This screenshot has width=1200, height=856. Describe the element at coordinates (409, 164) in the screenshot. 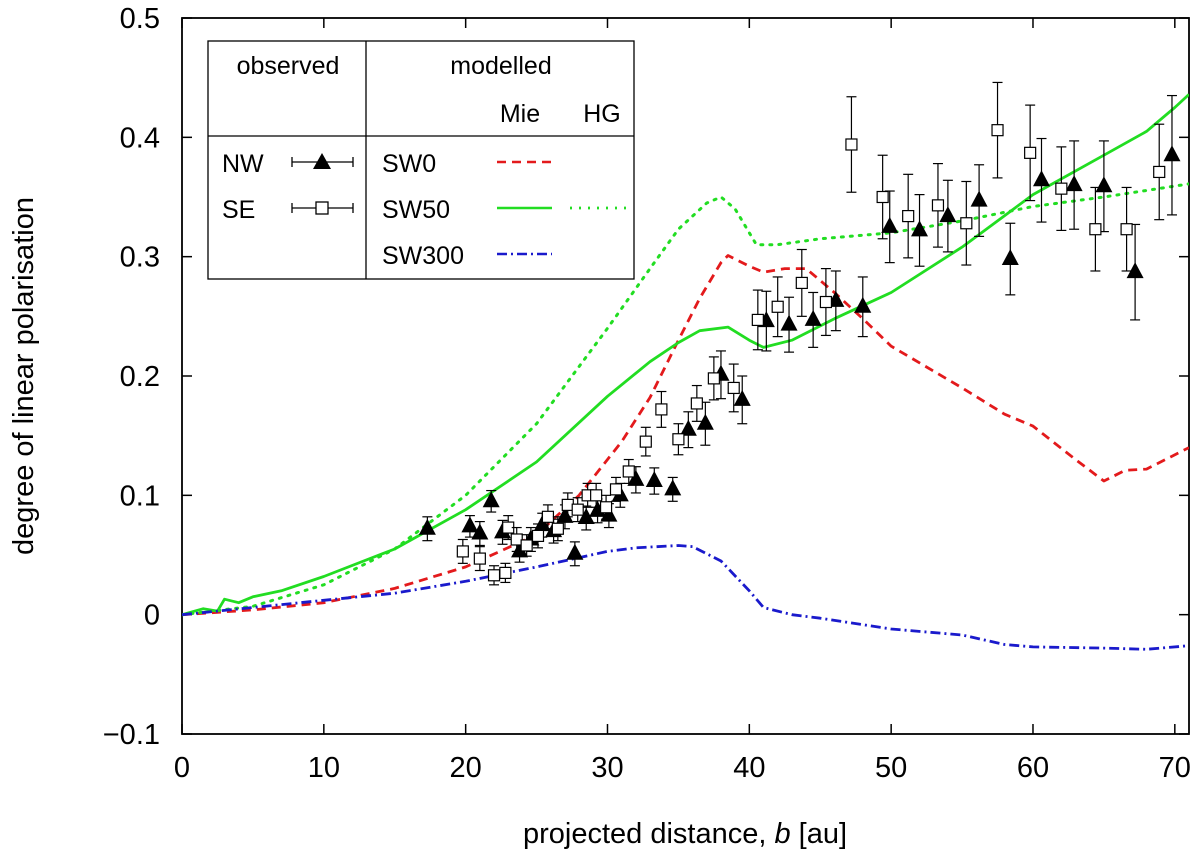

I see `legend-label-sw0: SW0` at that location.